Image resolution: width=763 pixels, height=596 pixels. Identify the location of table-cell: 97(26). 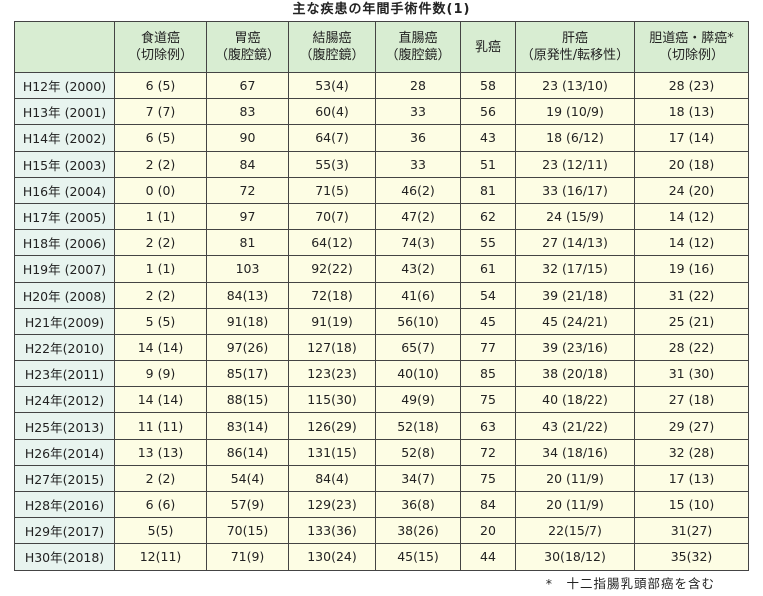
(247, 347).